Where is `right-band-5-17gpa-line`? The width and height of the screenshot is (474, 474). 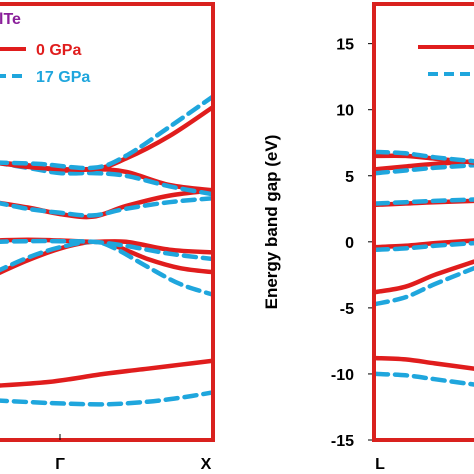 right-band-5-17gpa-line is located at coordinates (425, 169).